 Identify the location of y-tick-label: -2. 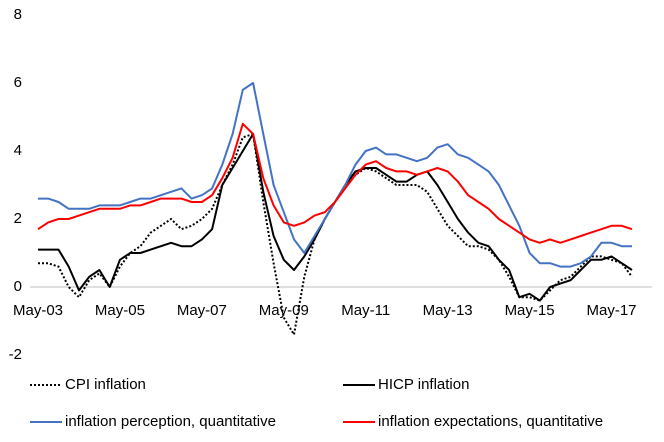
(15, 354).